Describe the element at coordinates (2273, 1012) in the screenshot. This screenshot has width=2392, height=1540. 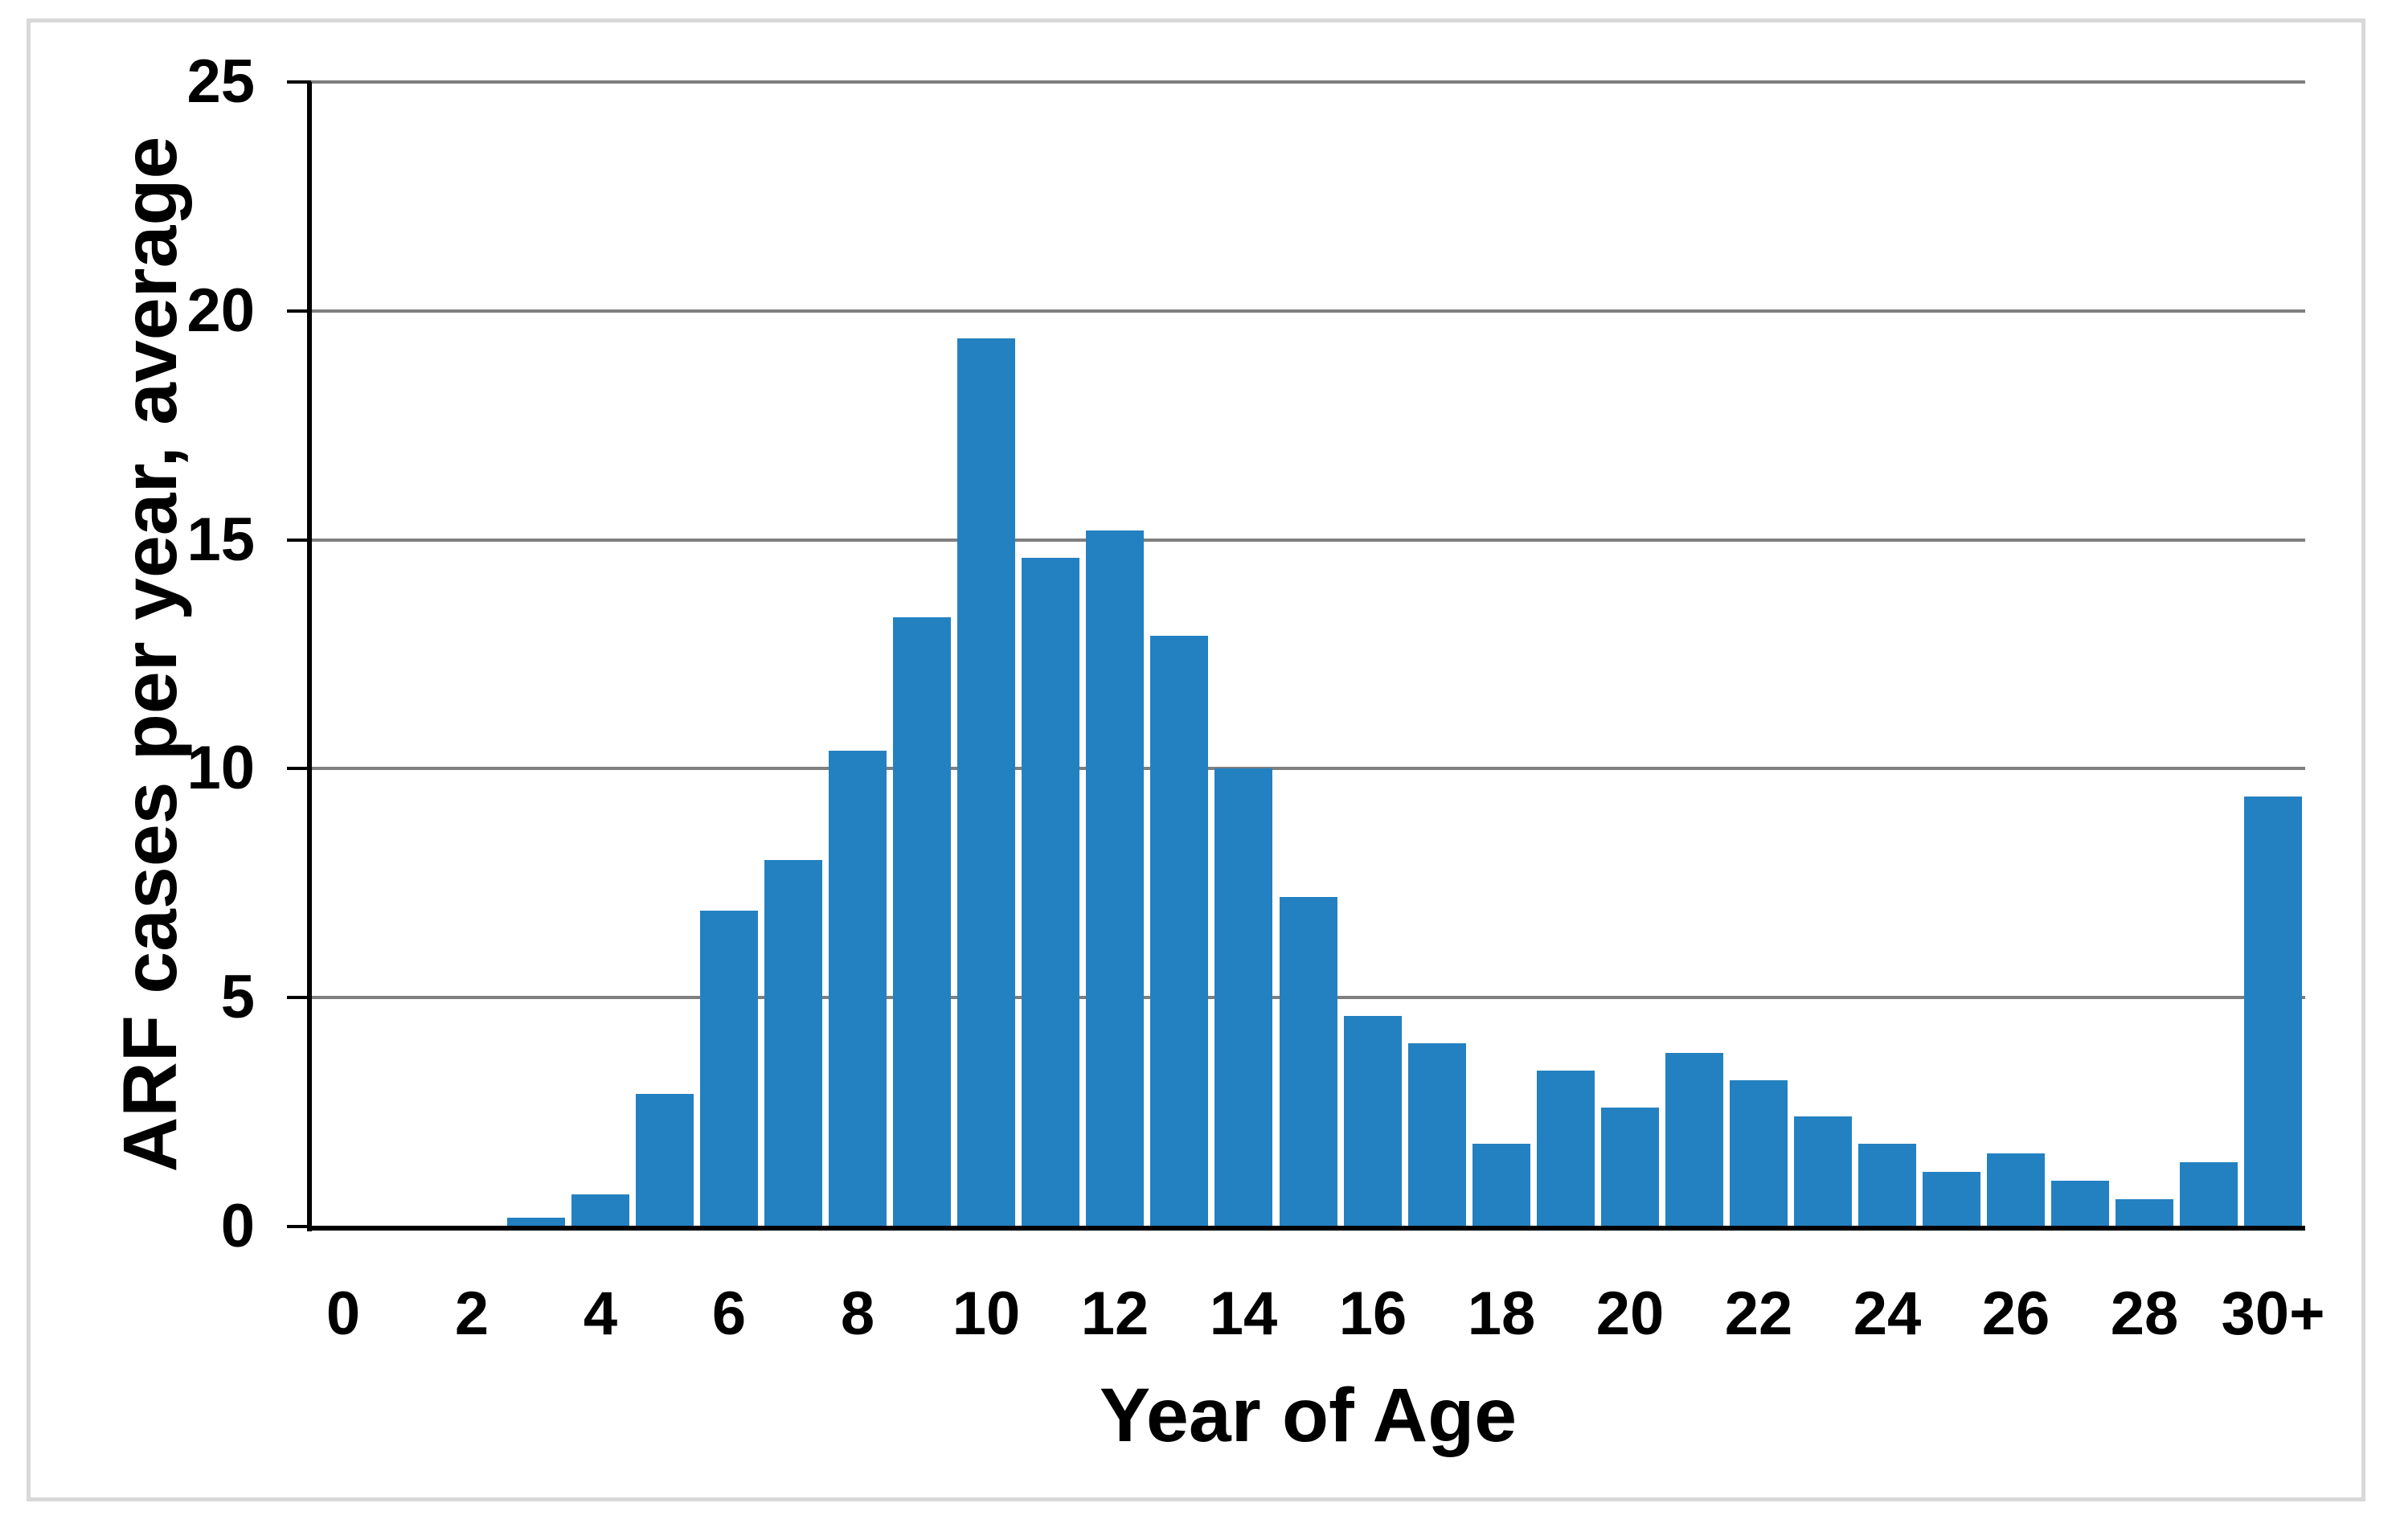
I see `bar-age-30+` at that location.